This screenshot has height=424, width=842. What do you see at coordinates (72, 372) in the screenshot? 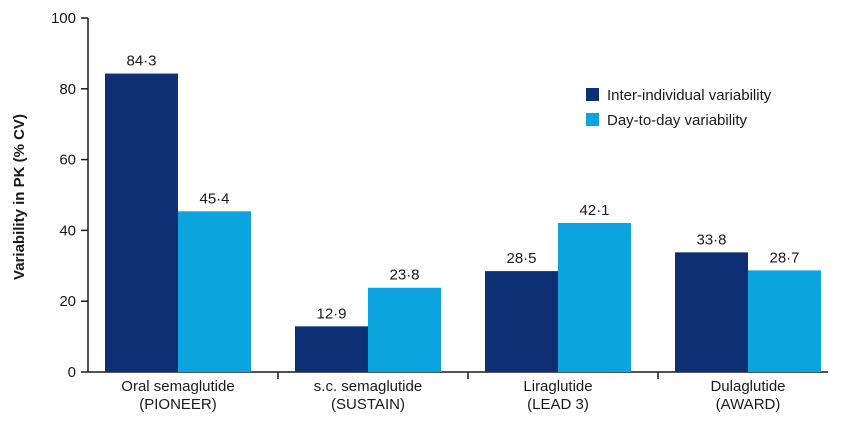
I see `y-tick-label: 0` at bounding box center [72, 372].